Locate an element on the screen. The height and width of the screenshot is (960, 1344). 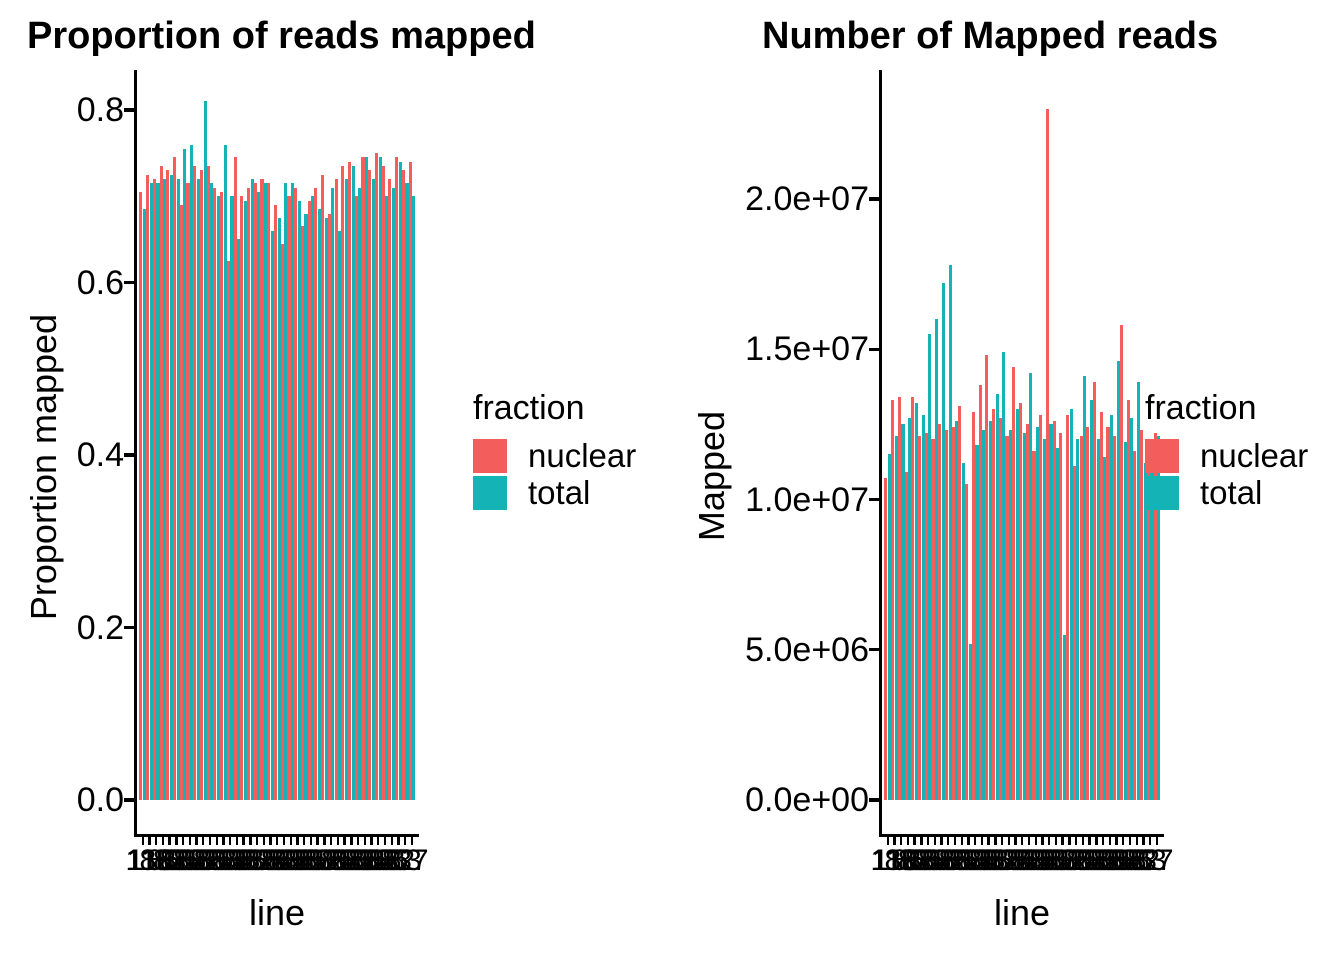
y-axis-line is located at coordinates (135, 454).